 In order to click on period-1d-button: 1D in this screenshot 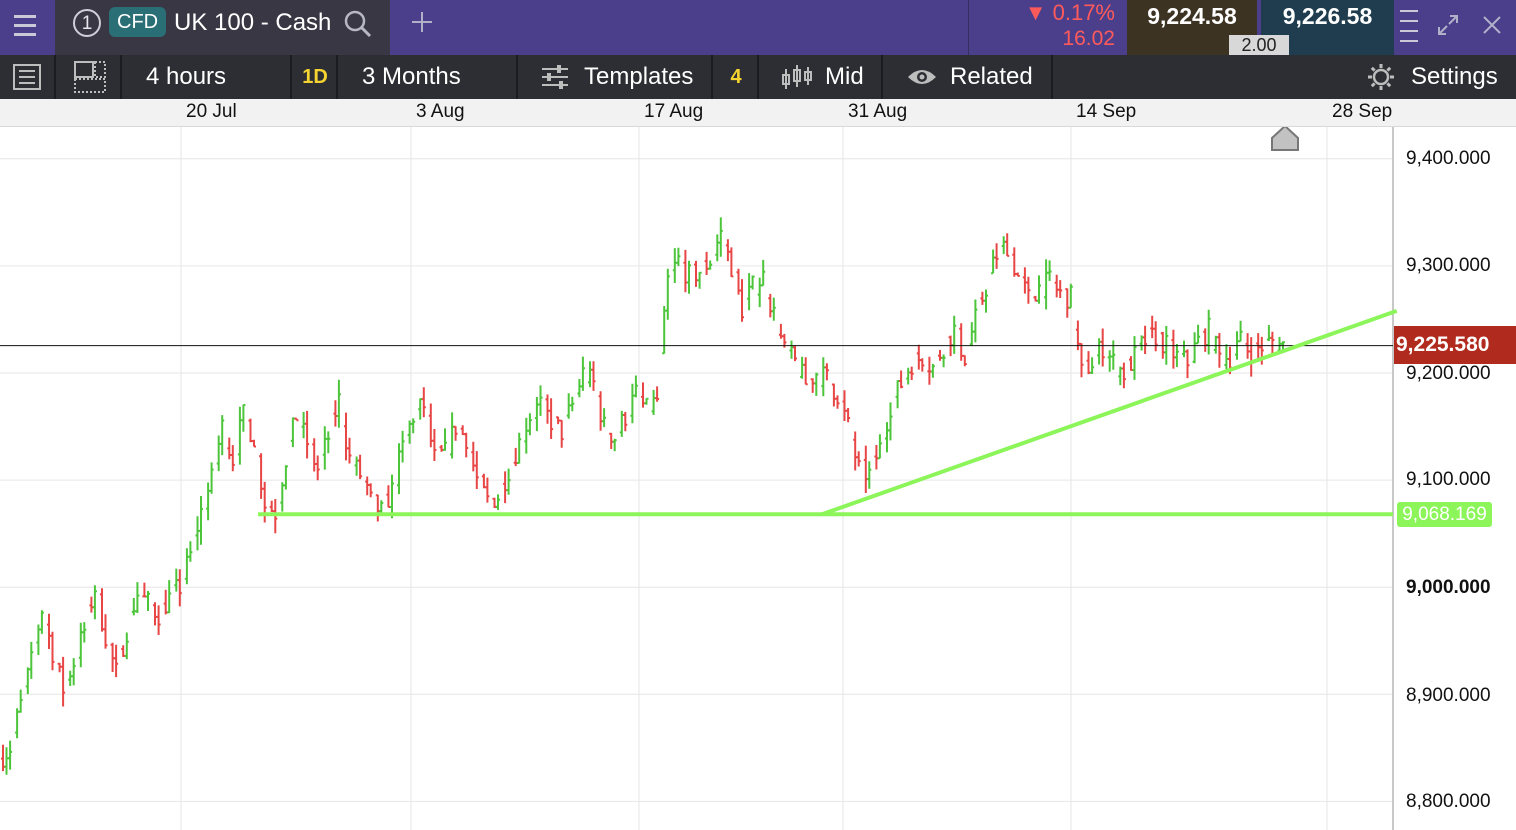, I will do `click(316, 77)`.